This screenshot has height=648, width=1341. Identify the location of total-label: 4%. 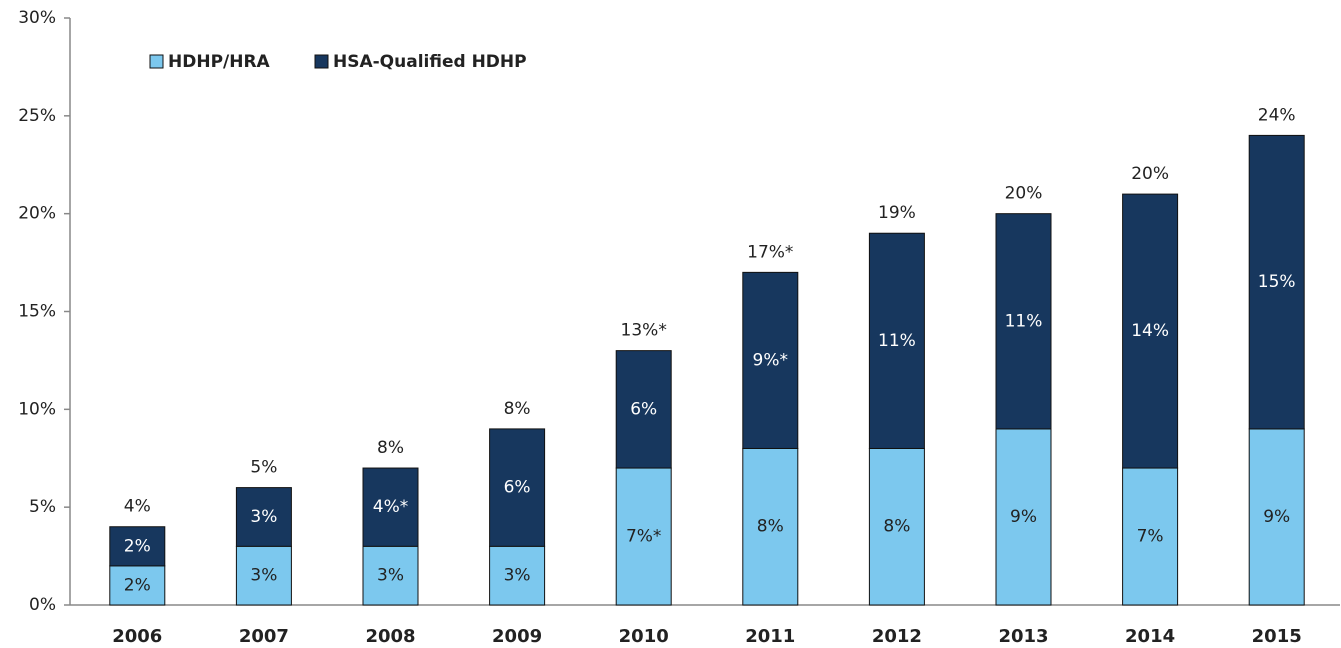
(137, 507).